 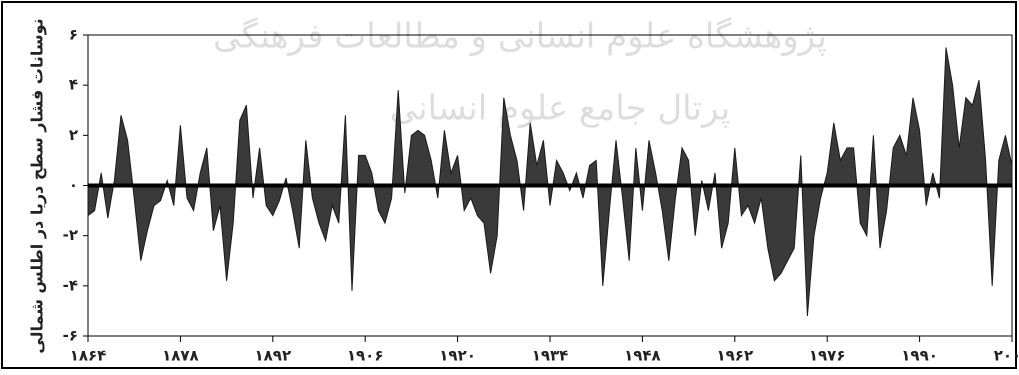 I want to click on y-axis-title: نوسانات فشار سطح دریا در اطلس شمالی, so click(x=37, y=185).